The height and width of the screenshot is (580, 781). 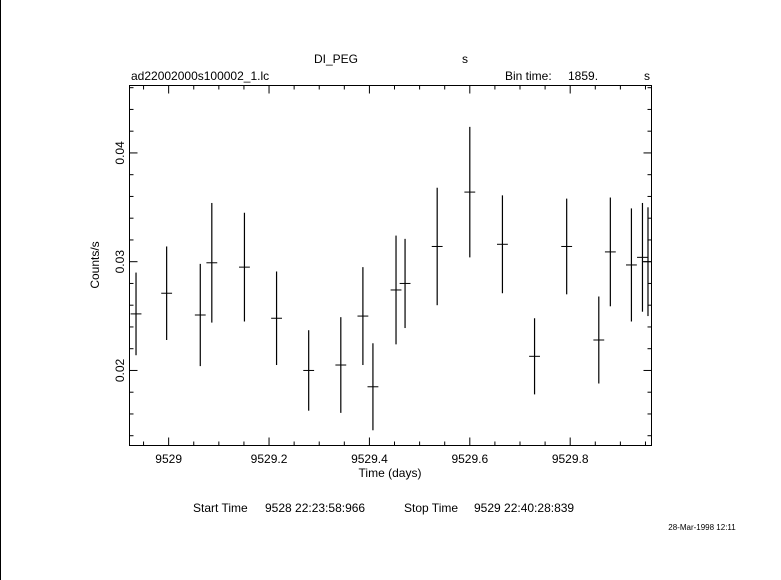 I want to click on x-tick-label: 9529.6, so click(x=469, y=459).